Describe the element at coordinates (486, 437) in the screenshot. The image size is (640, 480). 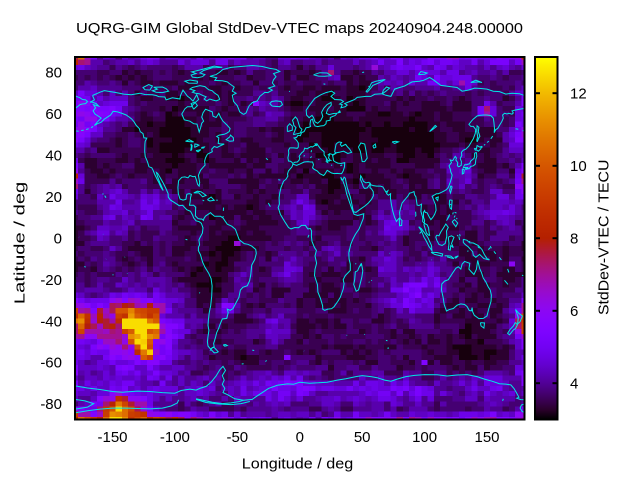
I see `svg-text: 150` at that location.